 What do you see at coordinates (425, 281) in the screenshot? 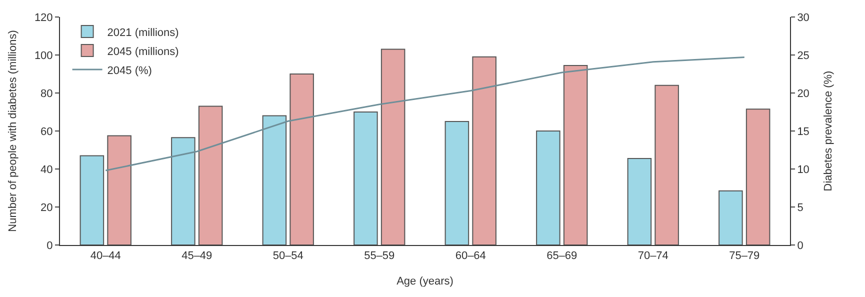
I see `x-axis-title: Age (years)` at bounding box center [425, 281].